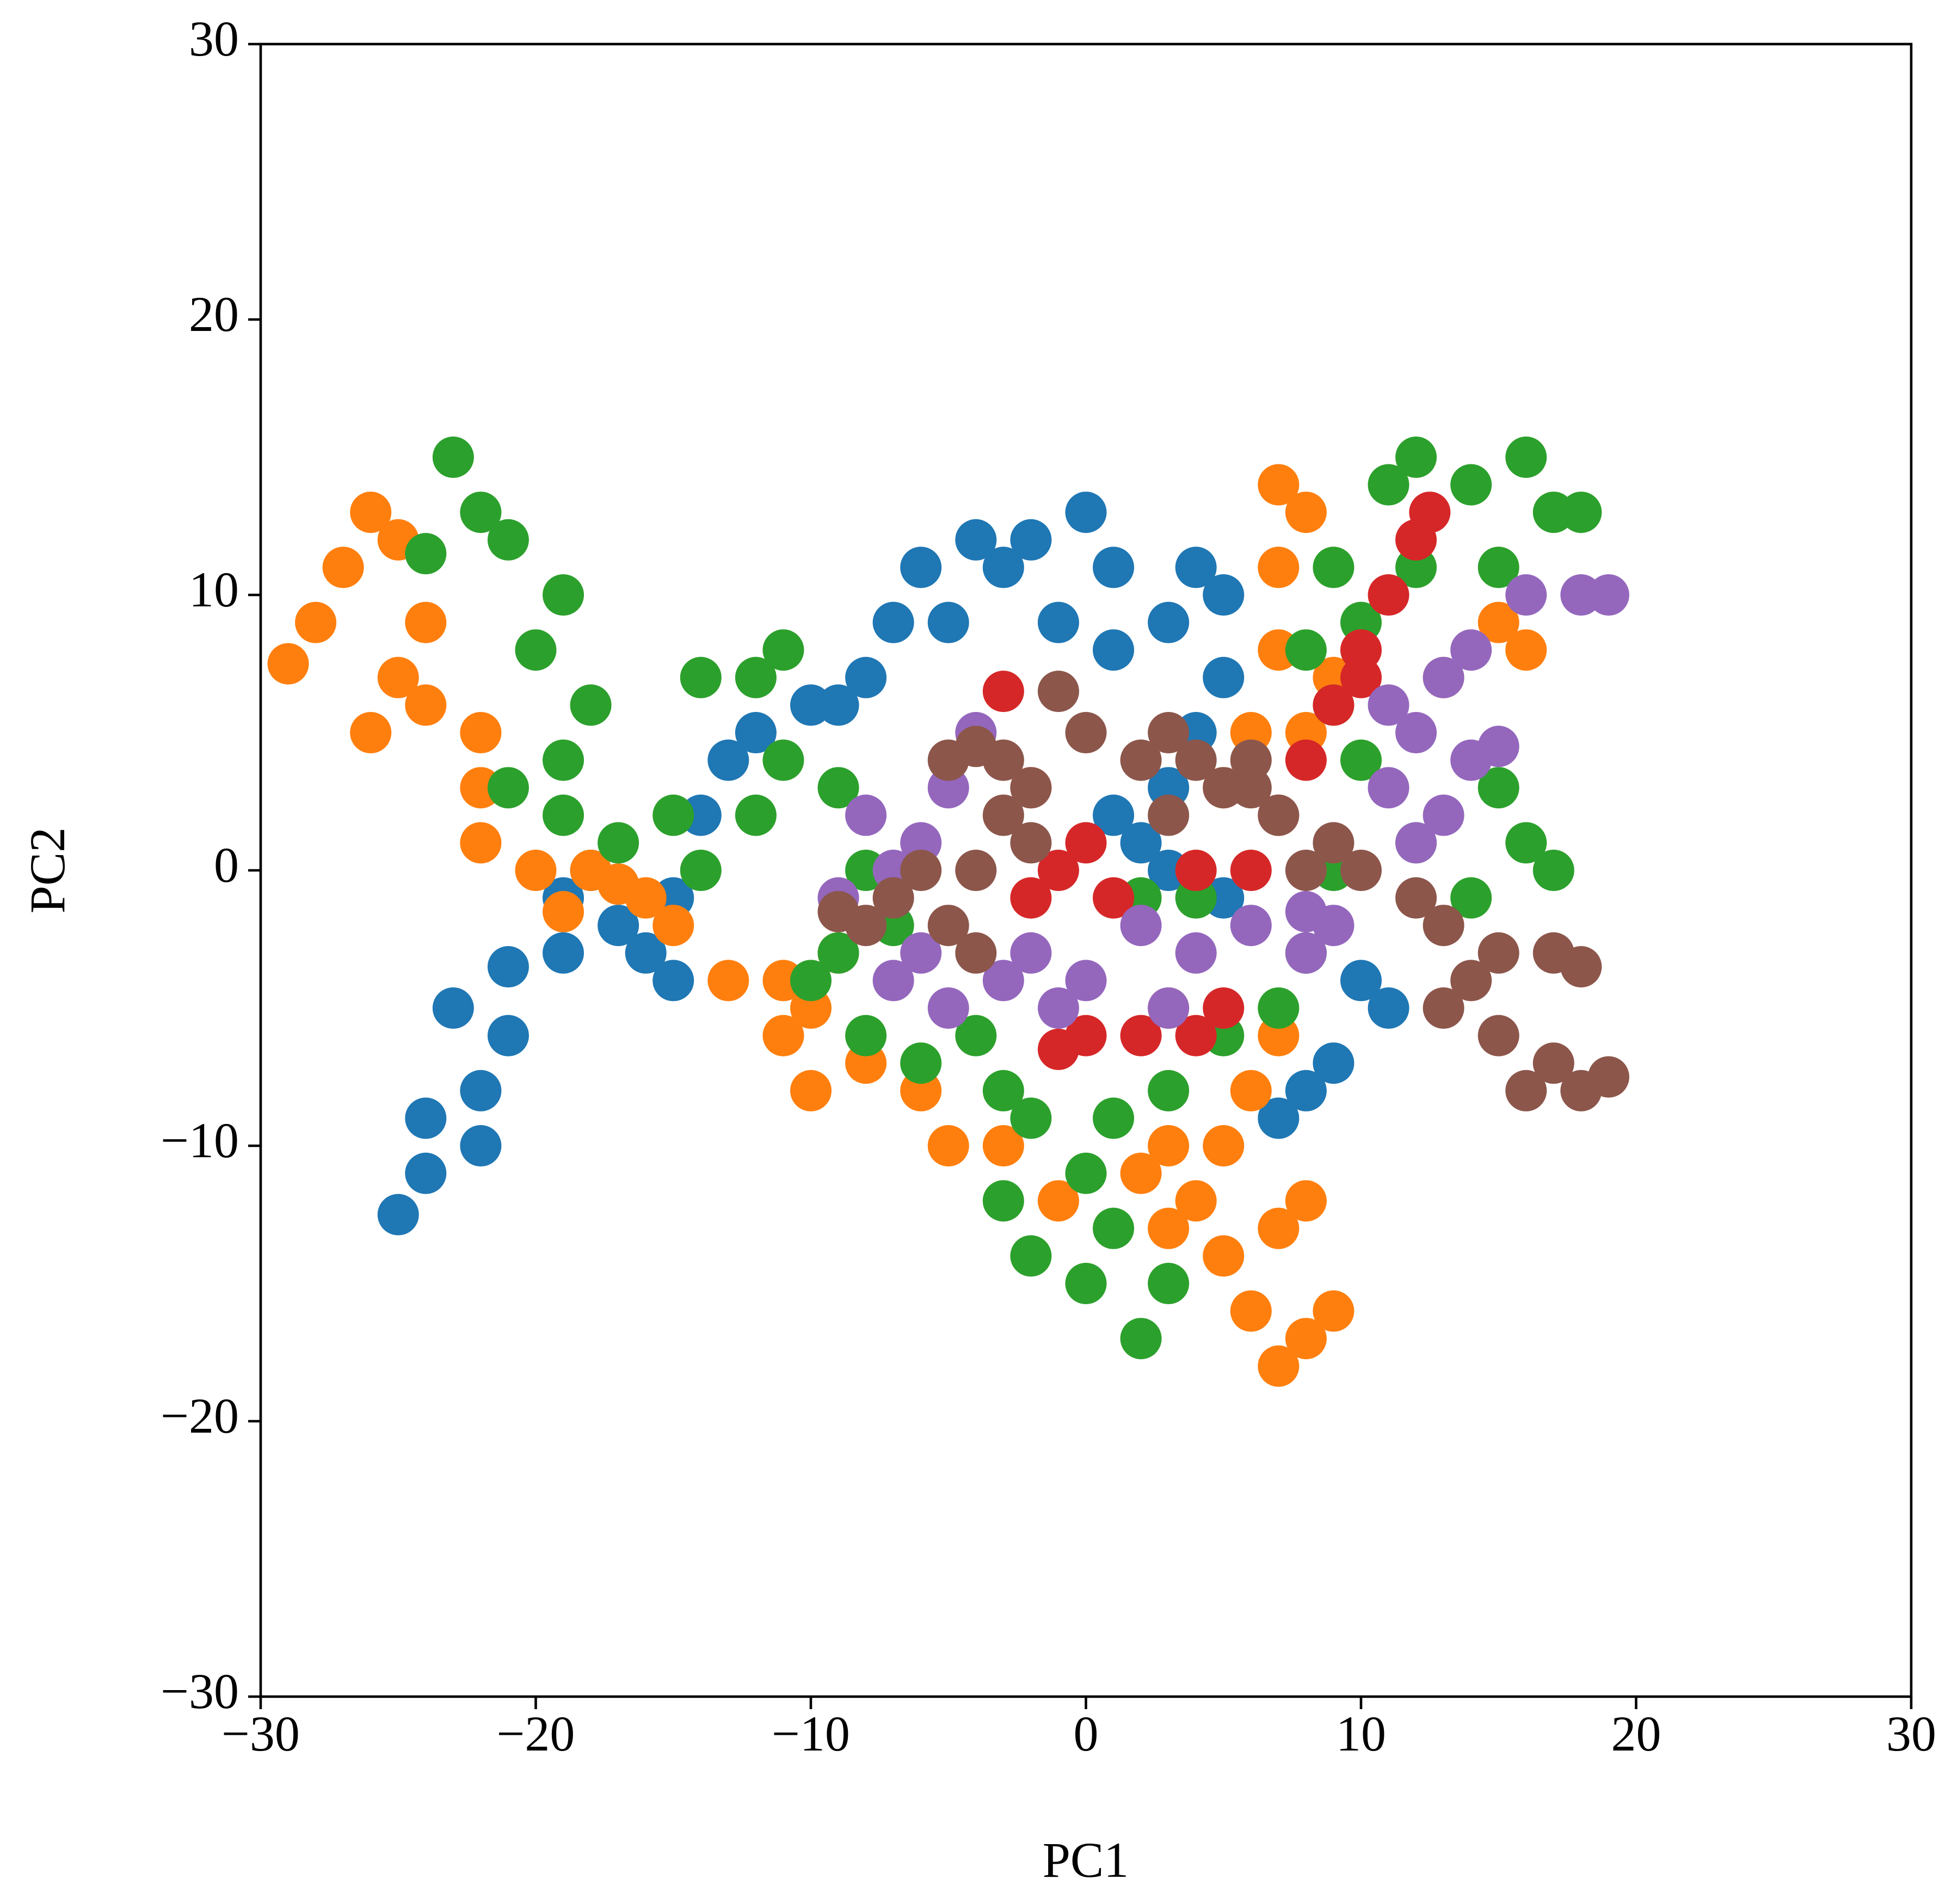 Image resolution: width=1958 pixels, height=1904 pixels. I want to click on x-tick-label: 10, so click(1361, 1734).